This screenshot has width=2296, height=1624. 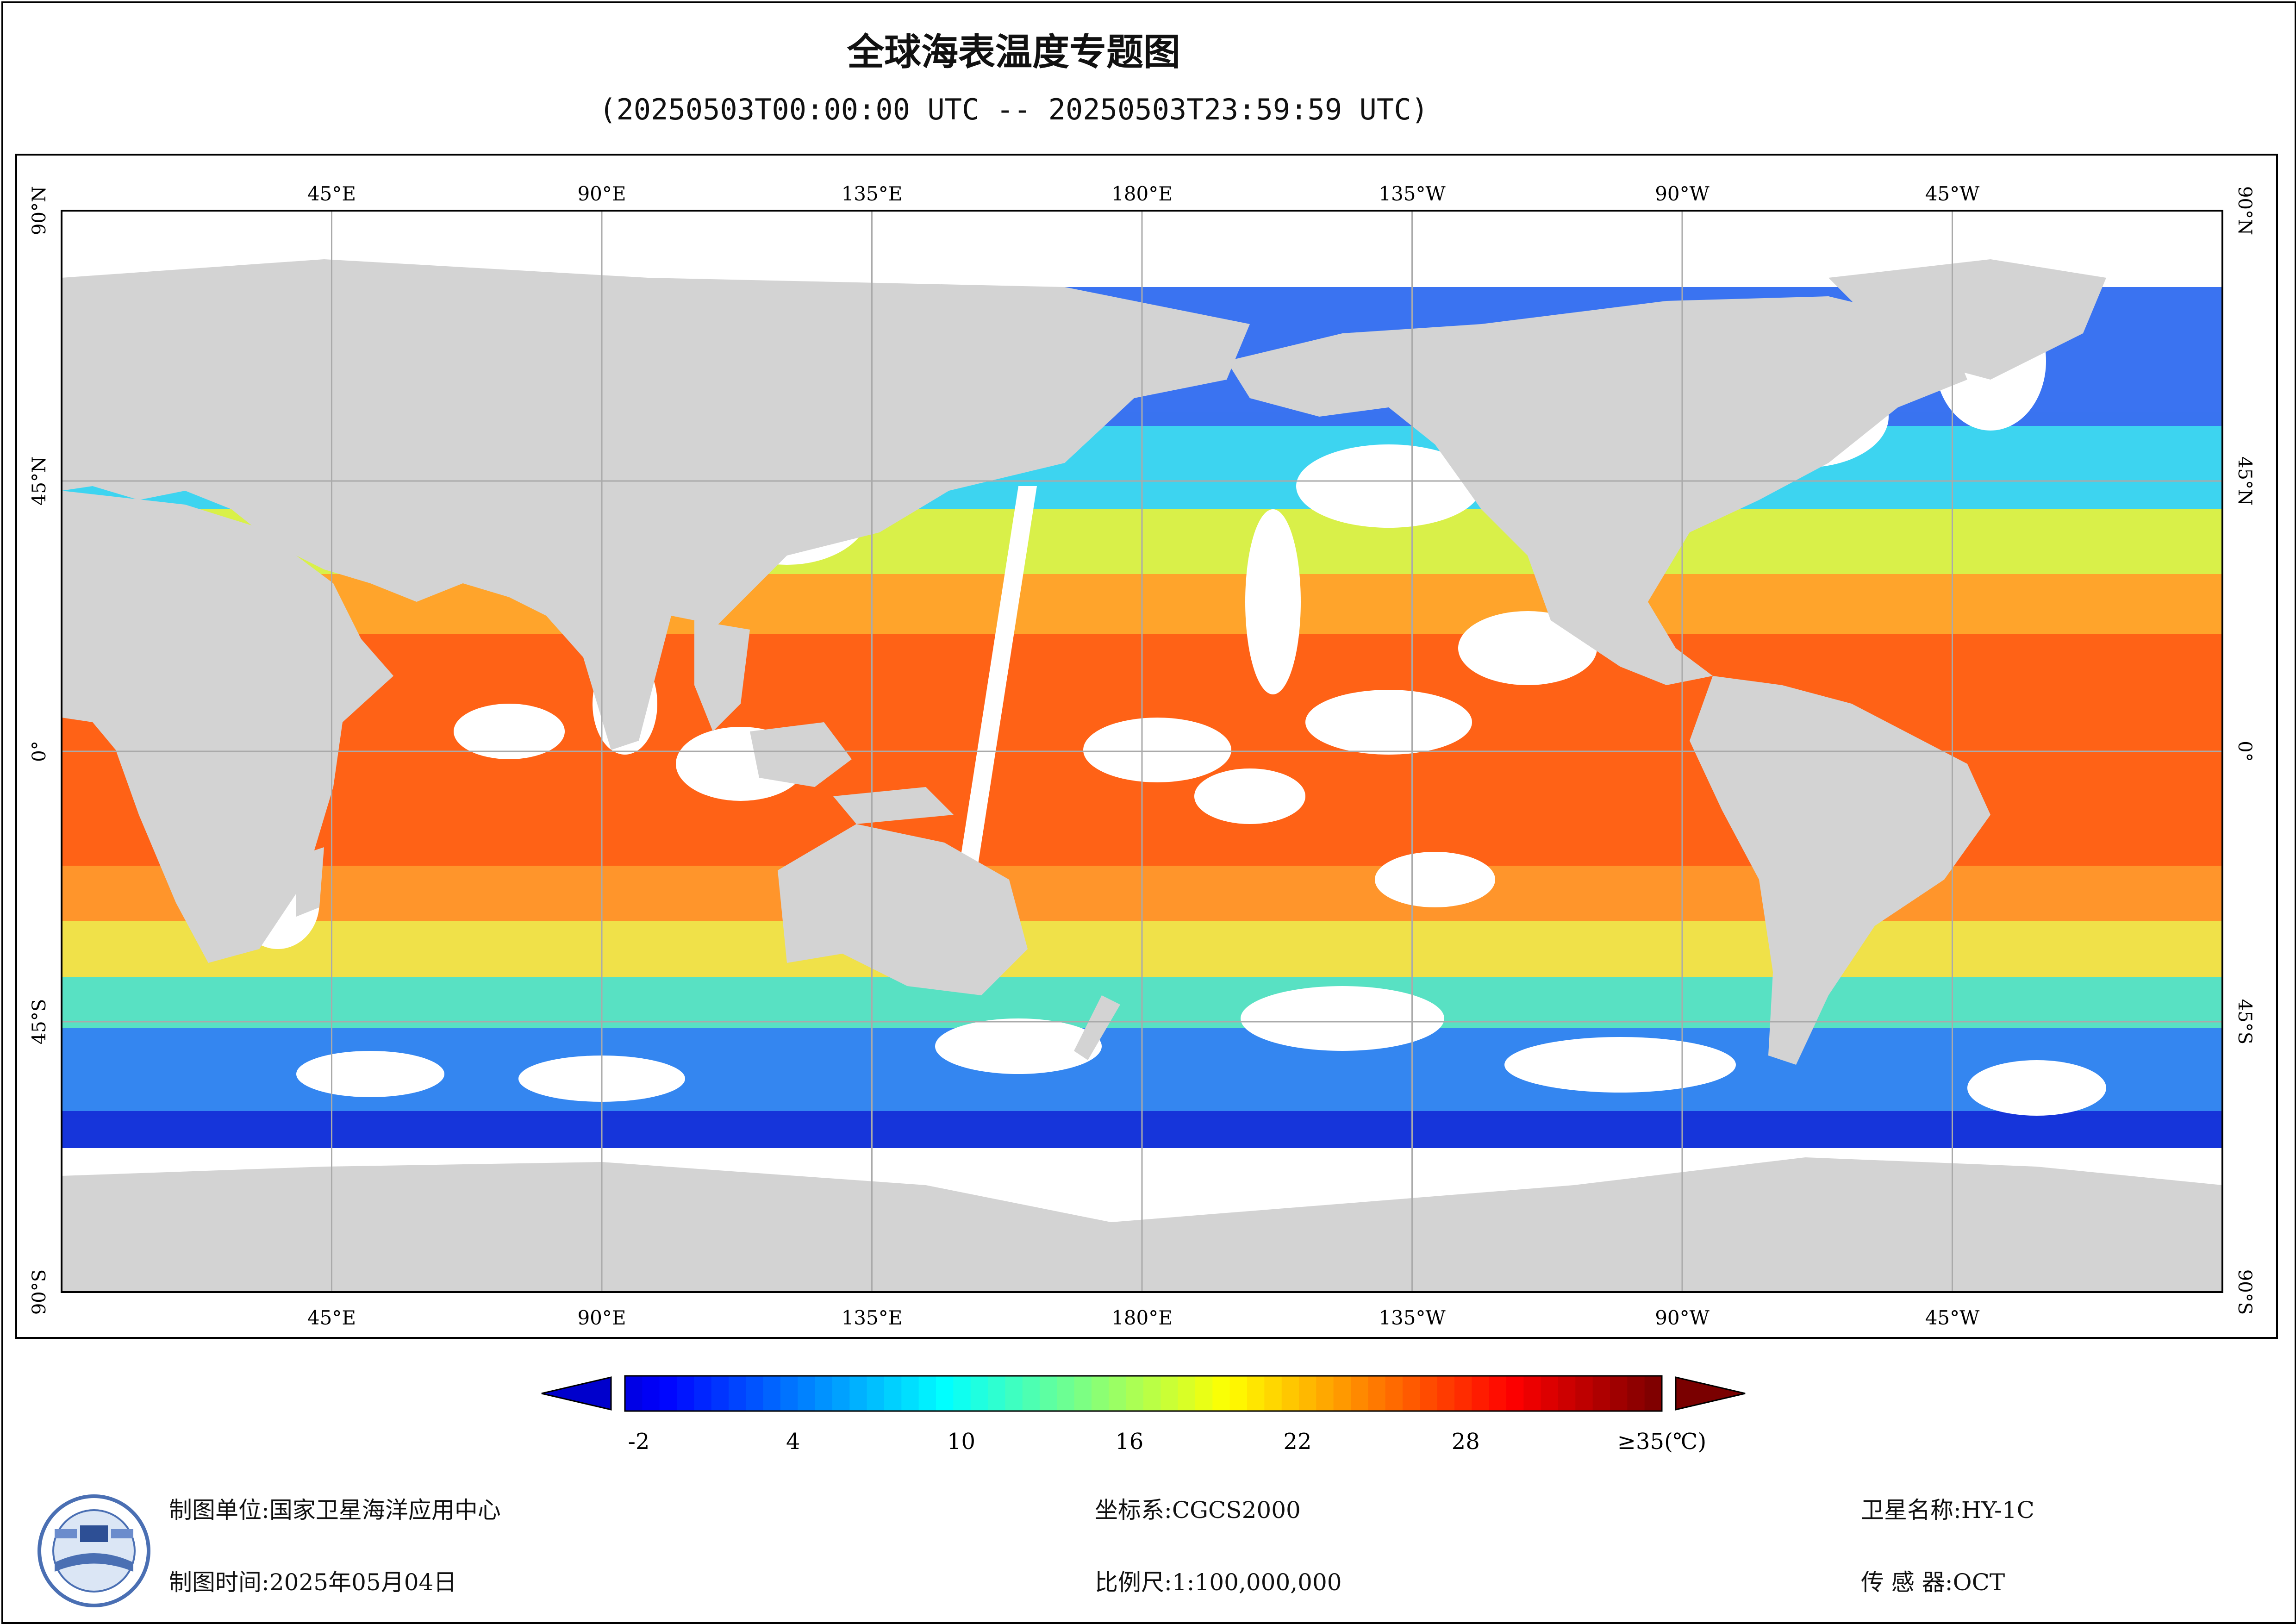 What do you see at coordinates (93, 1550) in the screenshot?
I see `satellite-ocean-logo` at bounding box center [93, 1550].